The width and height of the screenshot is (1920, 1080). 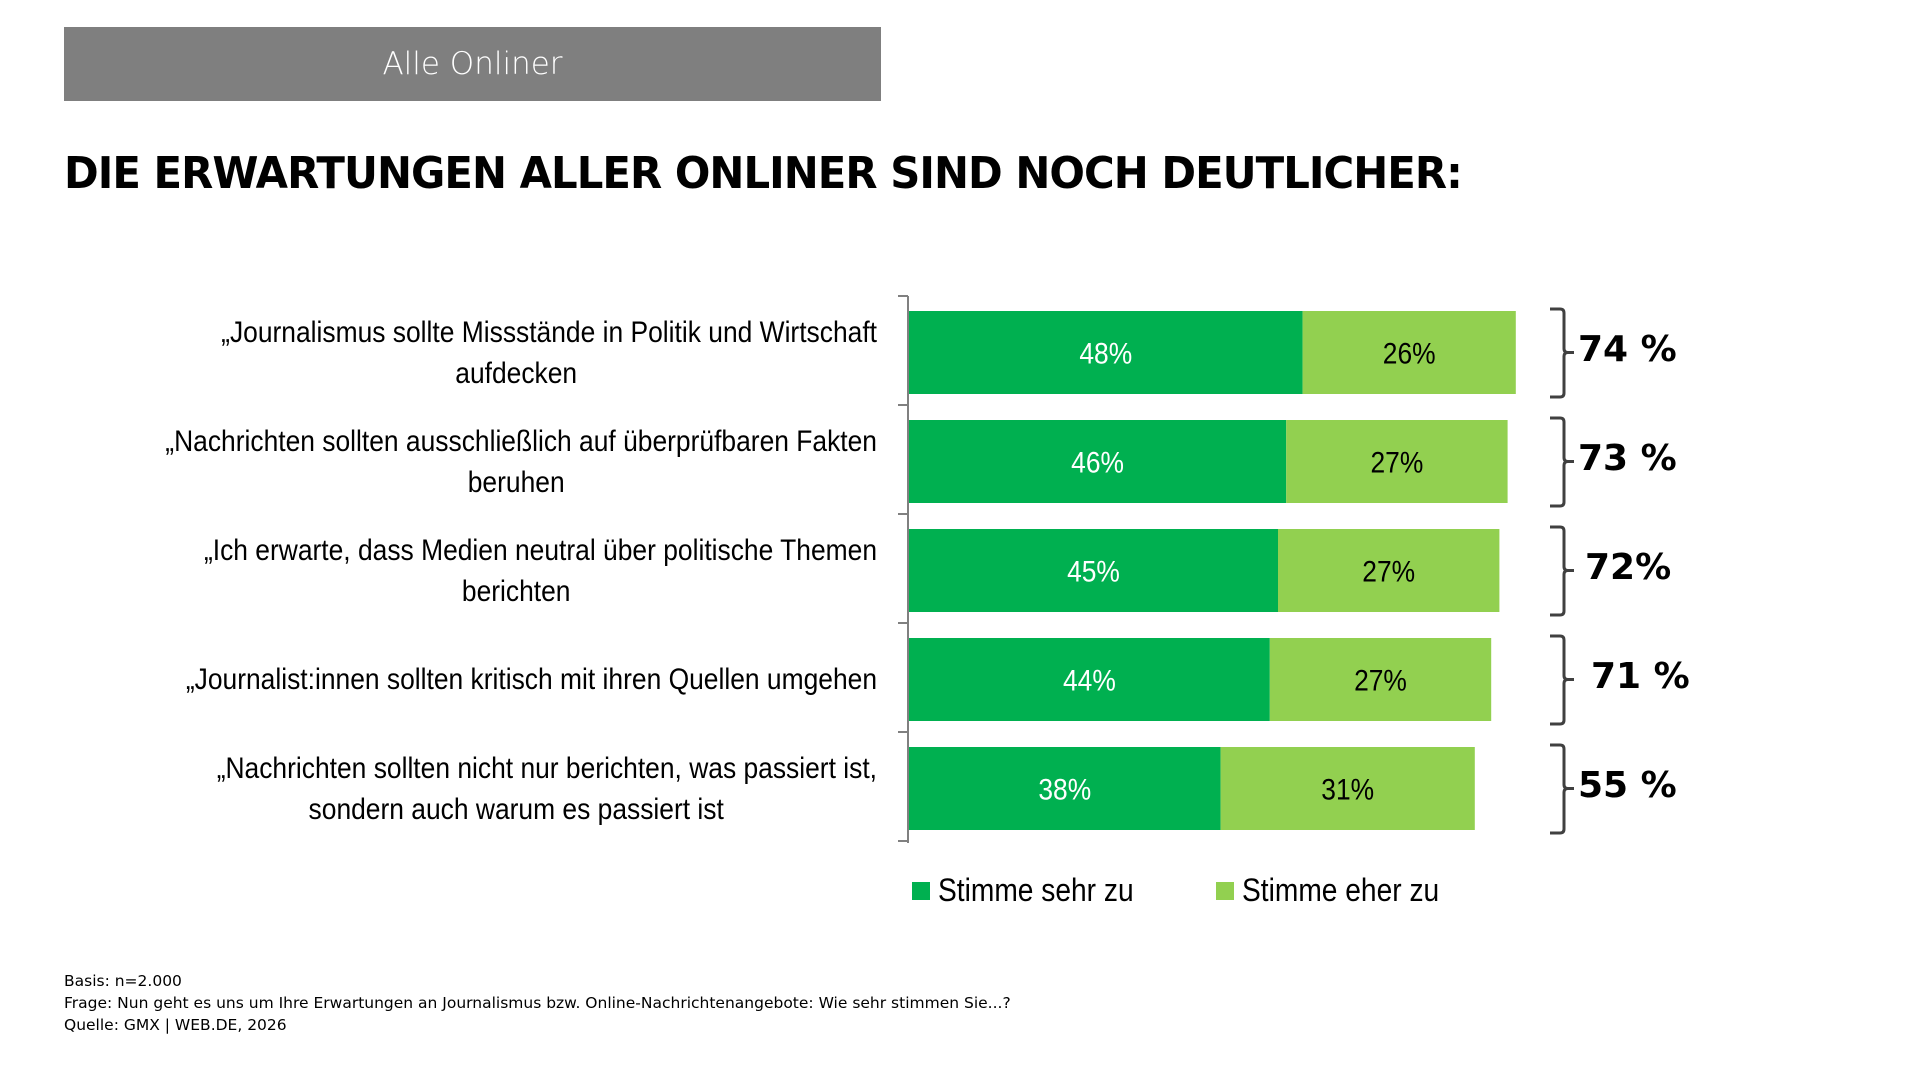 What do you see at coordinates (516, 373) in the screenshot?
I see `category-label-line: aufdecken` at bounding box center [516, 373].